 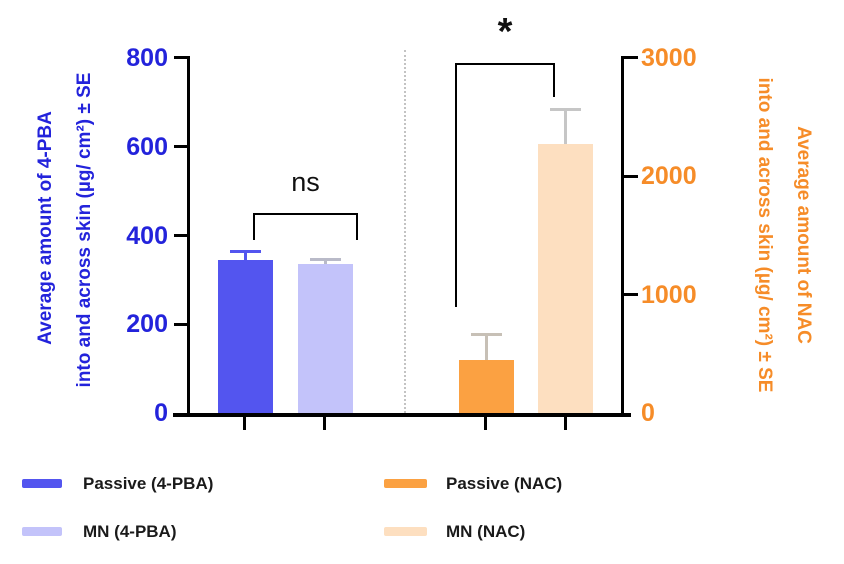 I want to click on legend-swatch-mn-nac, so click(x=405, y=531).